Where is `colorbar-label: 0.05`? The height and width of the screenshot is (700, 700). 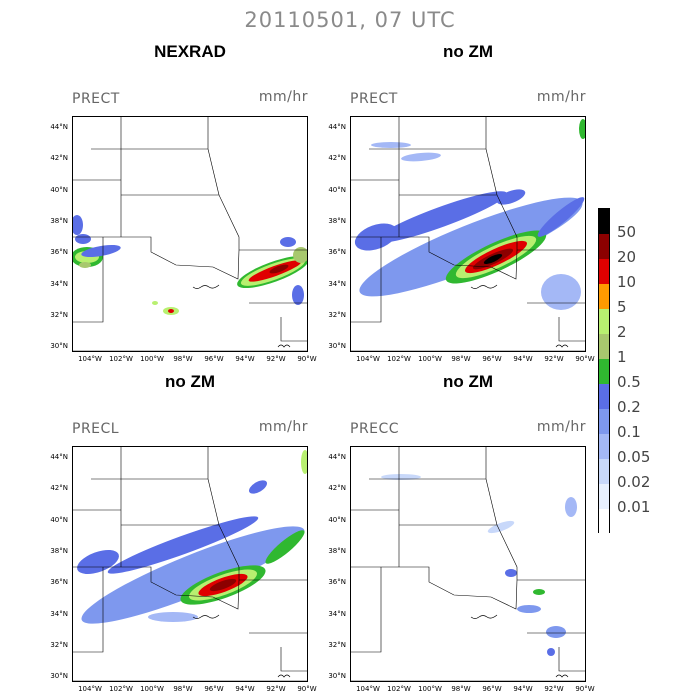 colorbar-label: 0.05 is located at coordinates (634, 457).